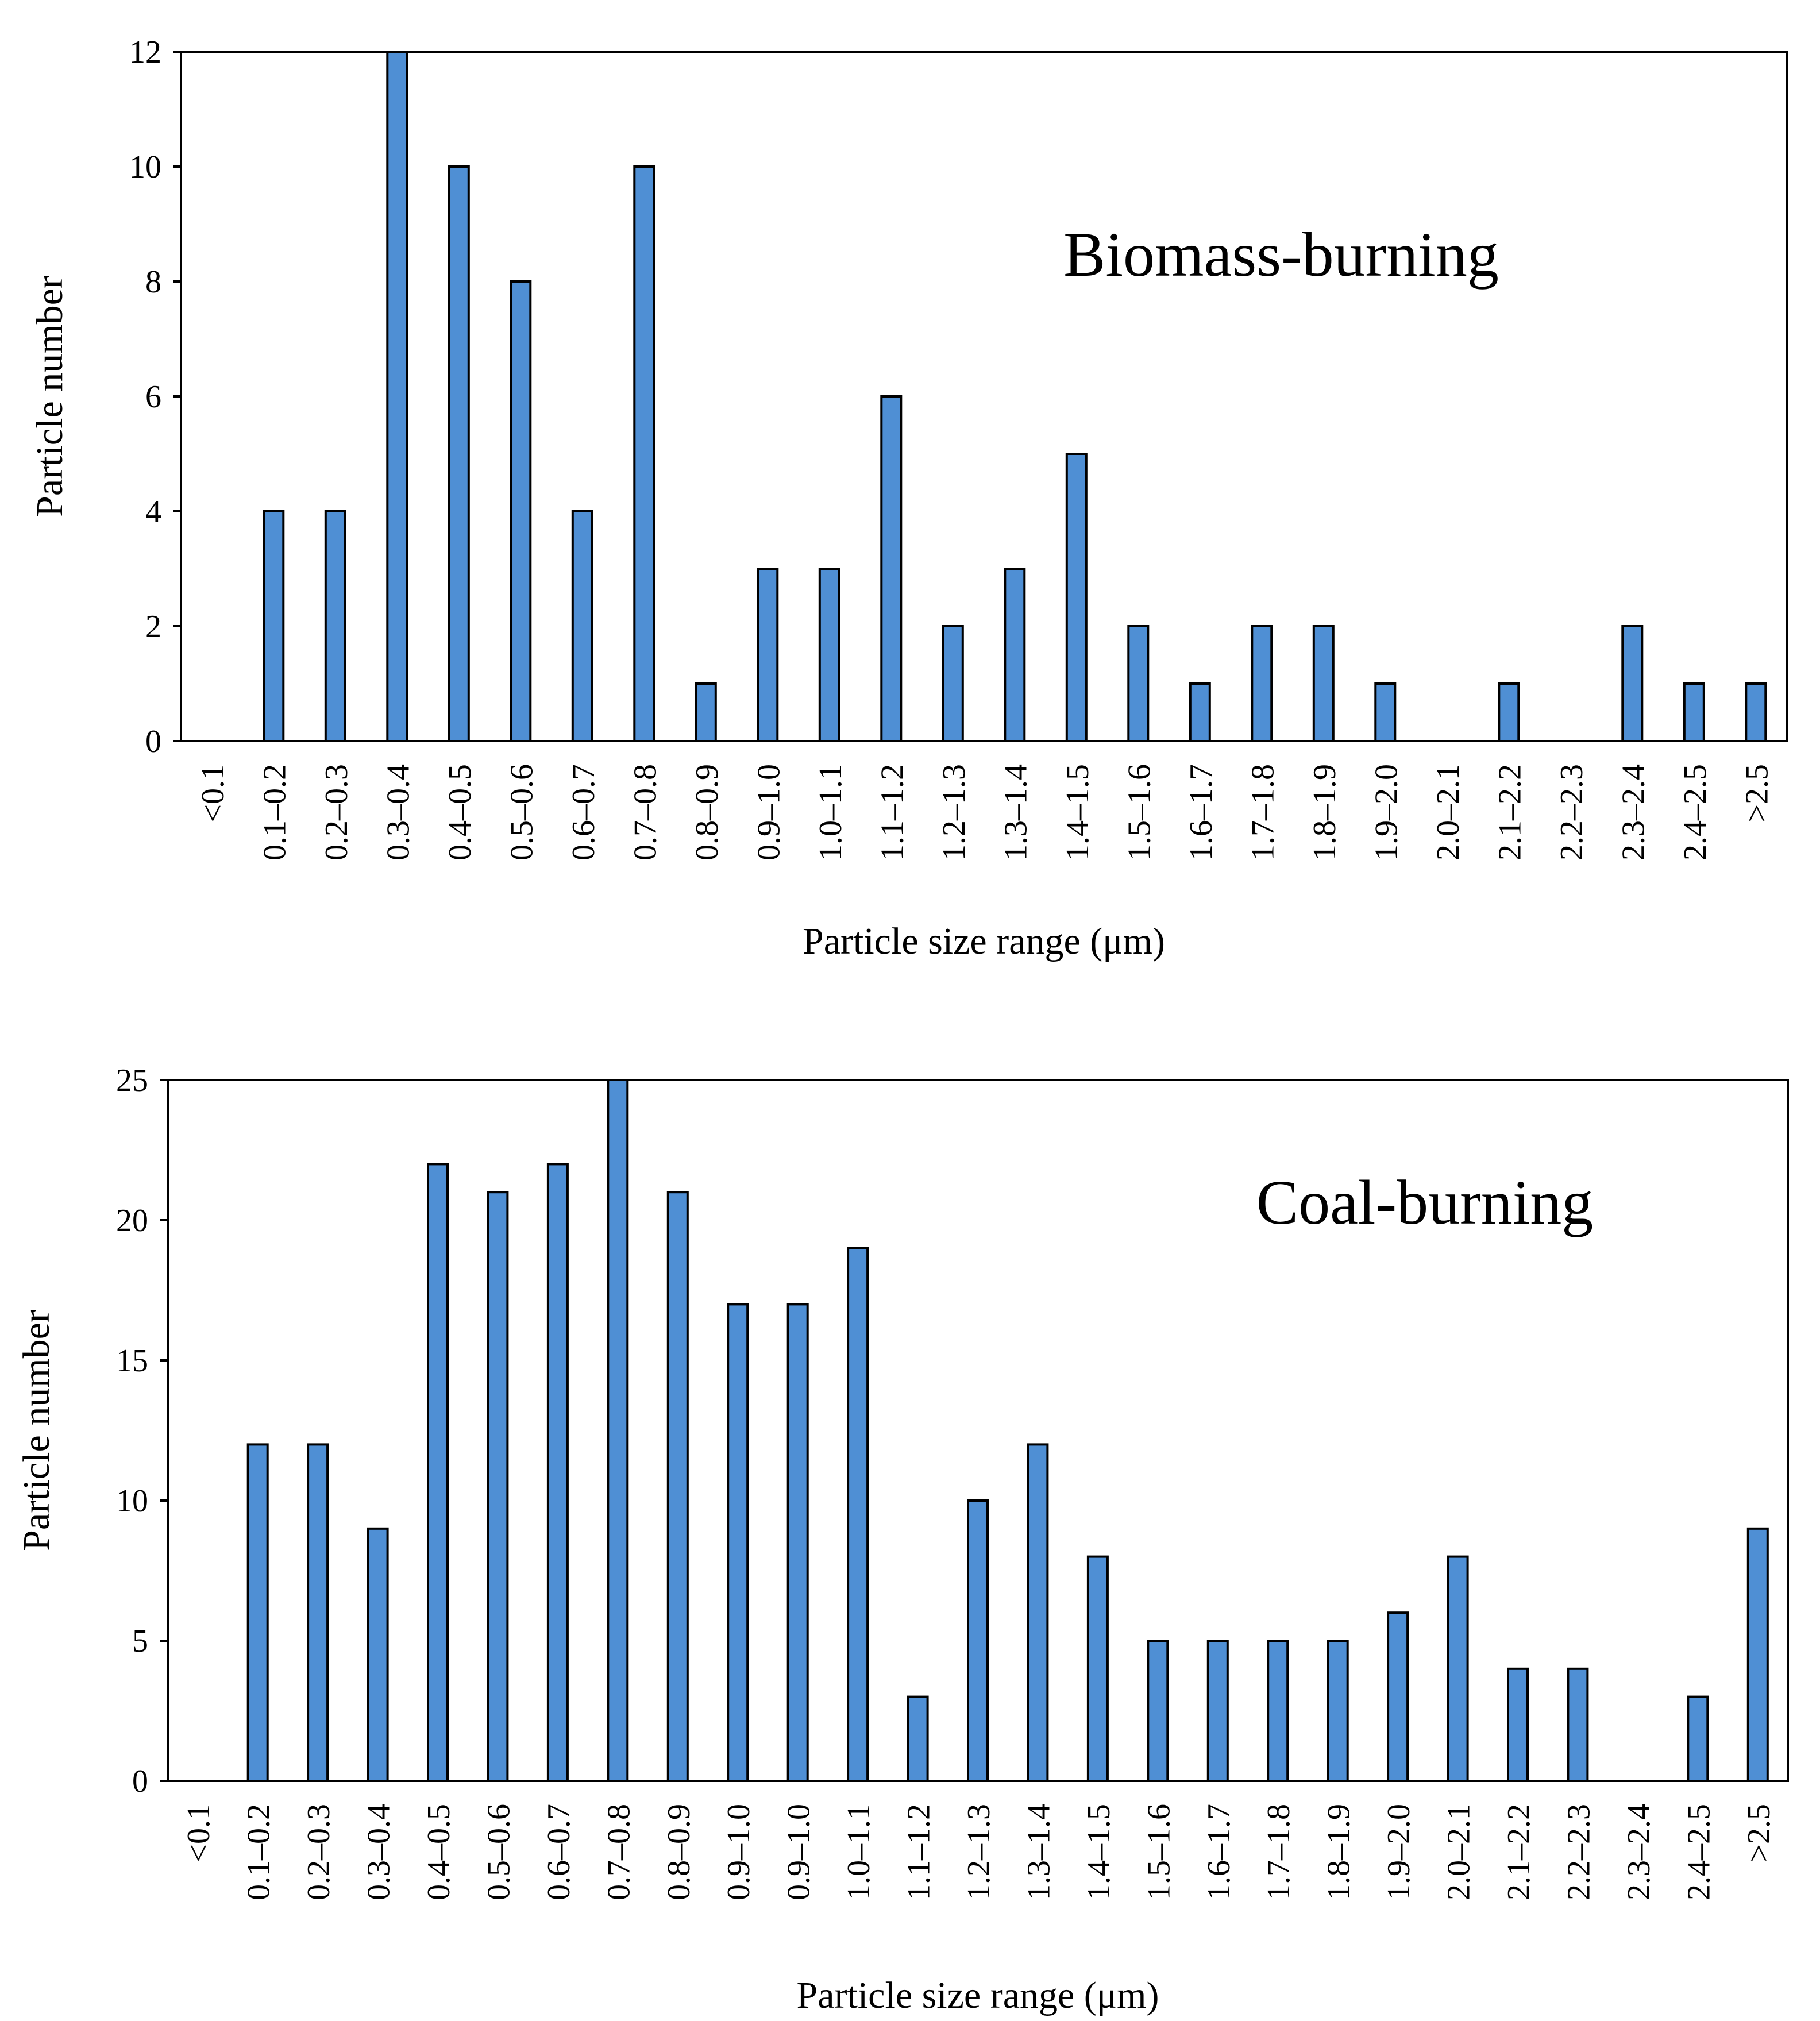 This screenshot has width=1820, height=2021. I want to click on x-tick-label: 1.6–1.7, so click(1201, 812).